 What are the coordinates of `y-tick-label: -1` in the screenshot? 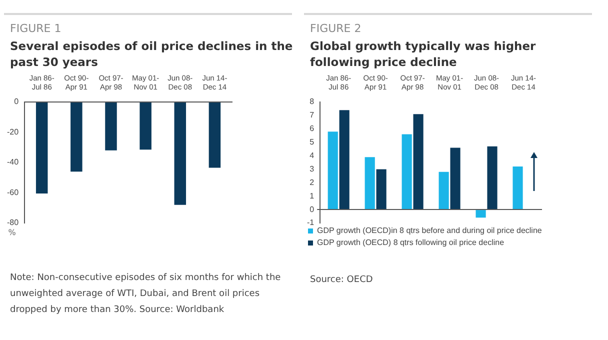 It's located at (310, 223).